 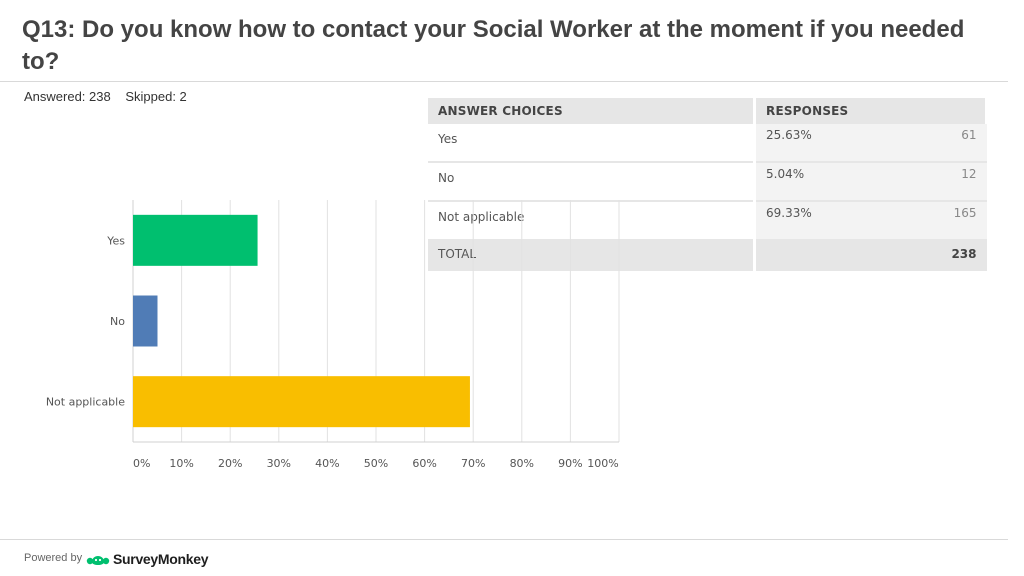 I want to click on surveymonkey-icon, so click(x=98, y=560).